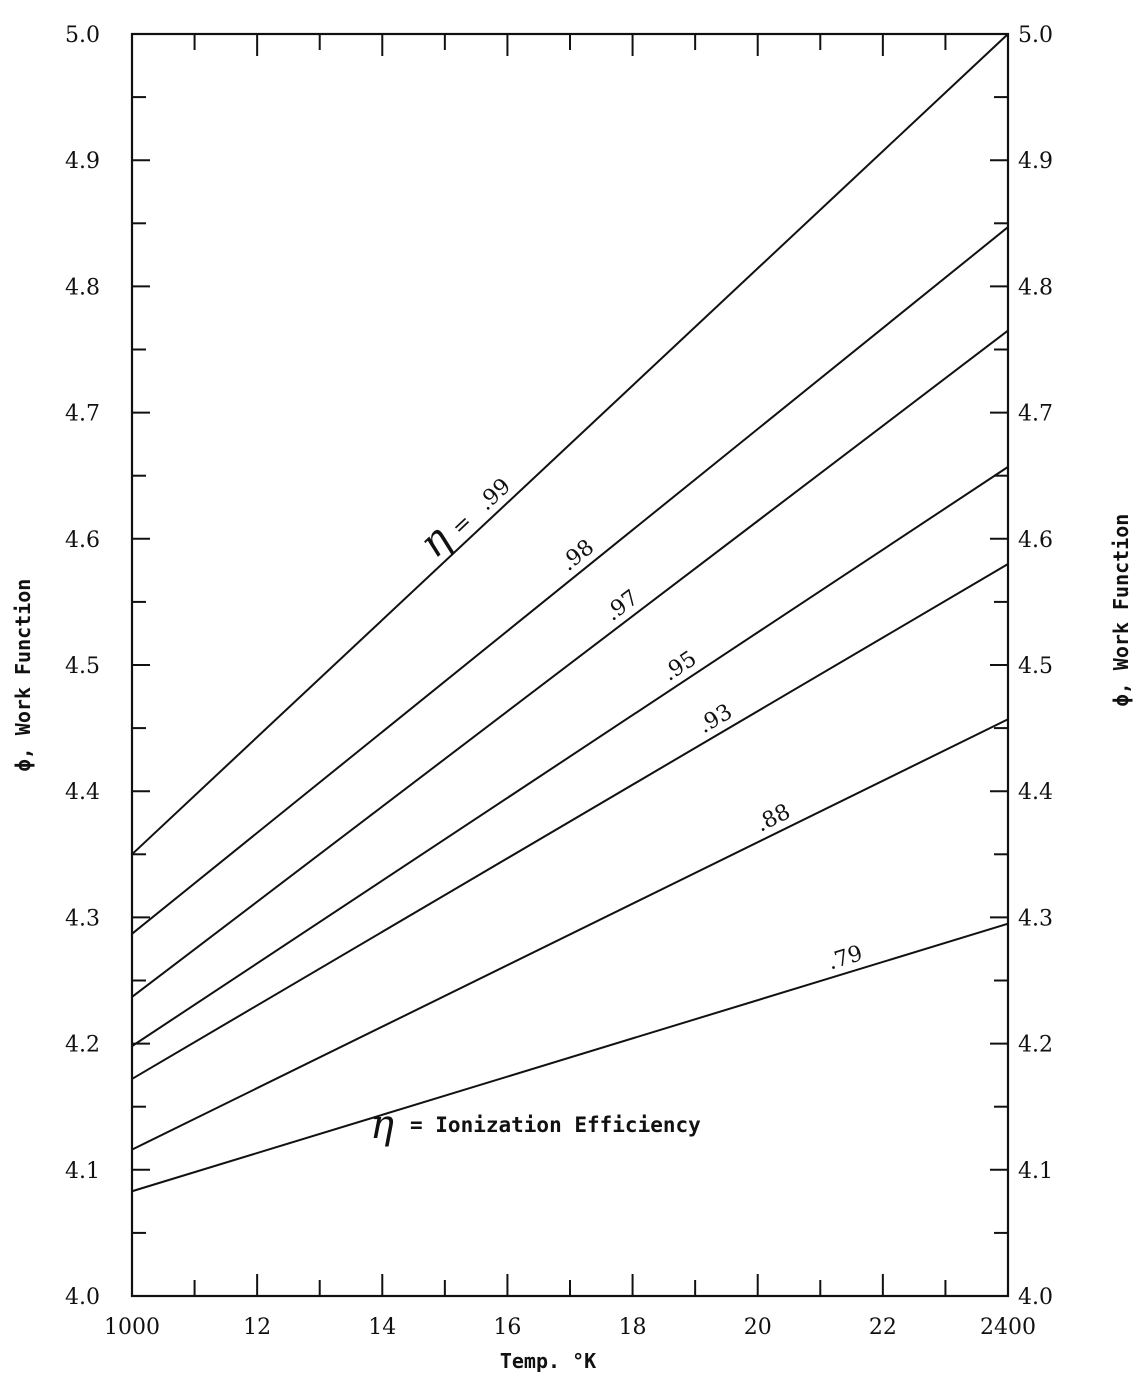 The image size is (1137, 1379). What do you see at coordinates (883, 1327) in the screenshot?
I see `x-tick-label: 22` at bounding box center [883, 1327].